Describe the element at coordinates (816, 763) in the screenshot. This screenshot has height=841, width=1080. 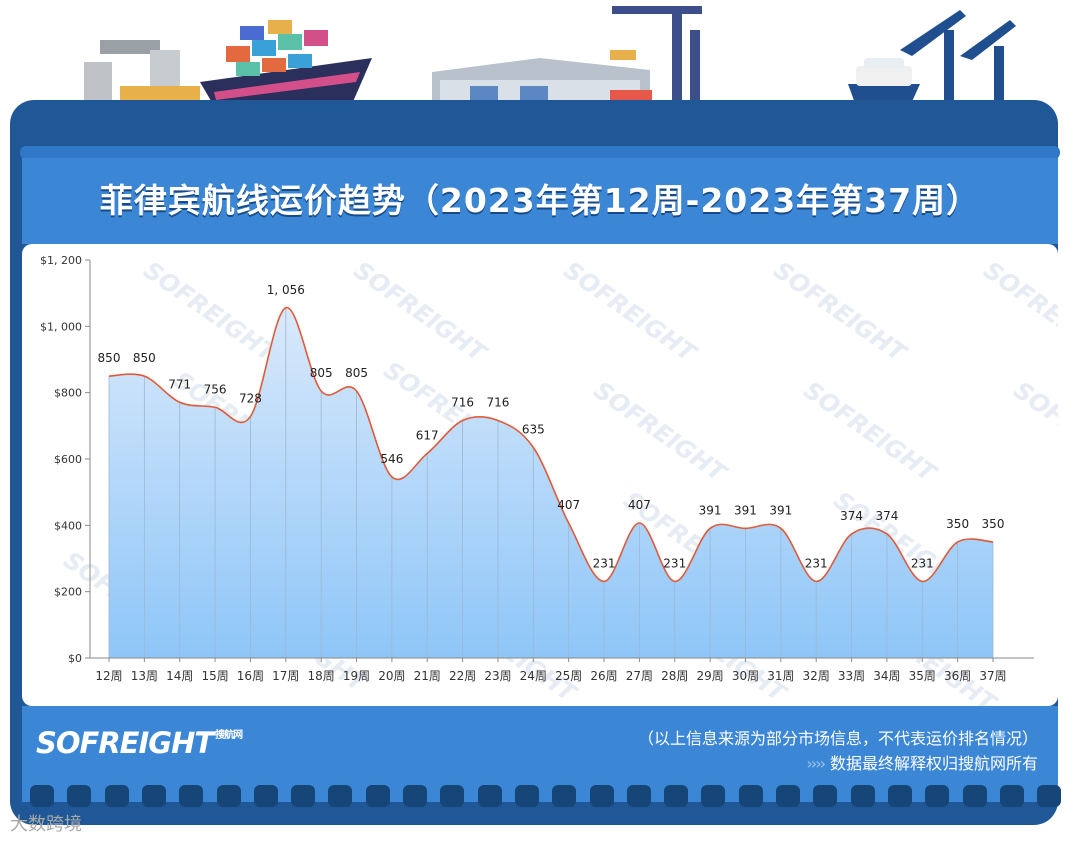
I see `arrow-chevrons-icon: ››››` at that location.